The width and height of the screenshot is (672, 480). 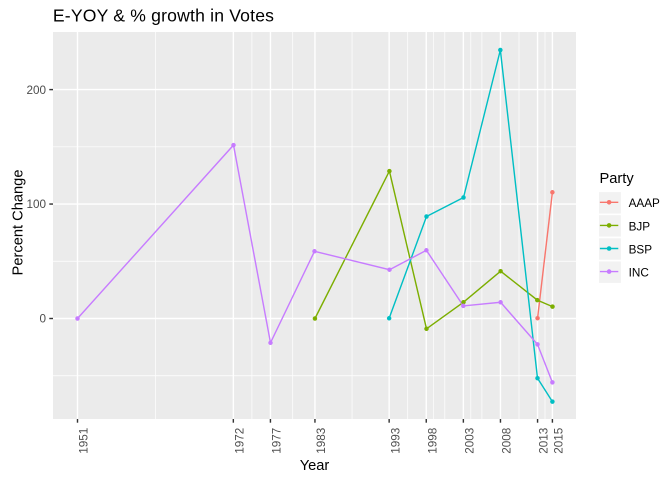 I want to click on svg-text: BJP, so click(x=640, y=226).